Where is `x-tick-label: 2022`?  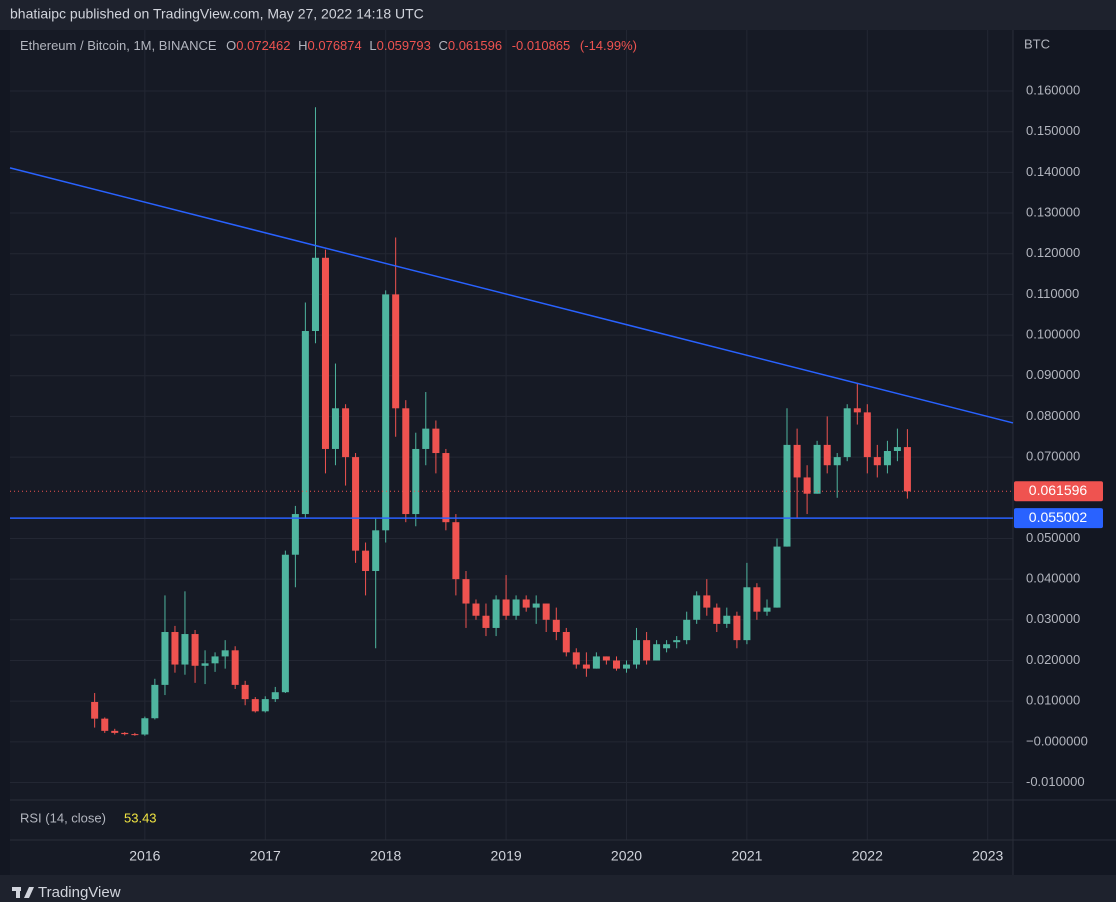 x-tick-label: 2022 is located at coordinates (867, 856).